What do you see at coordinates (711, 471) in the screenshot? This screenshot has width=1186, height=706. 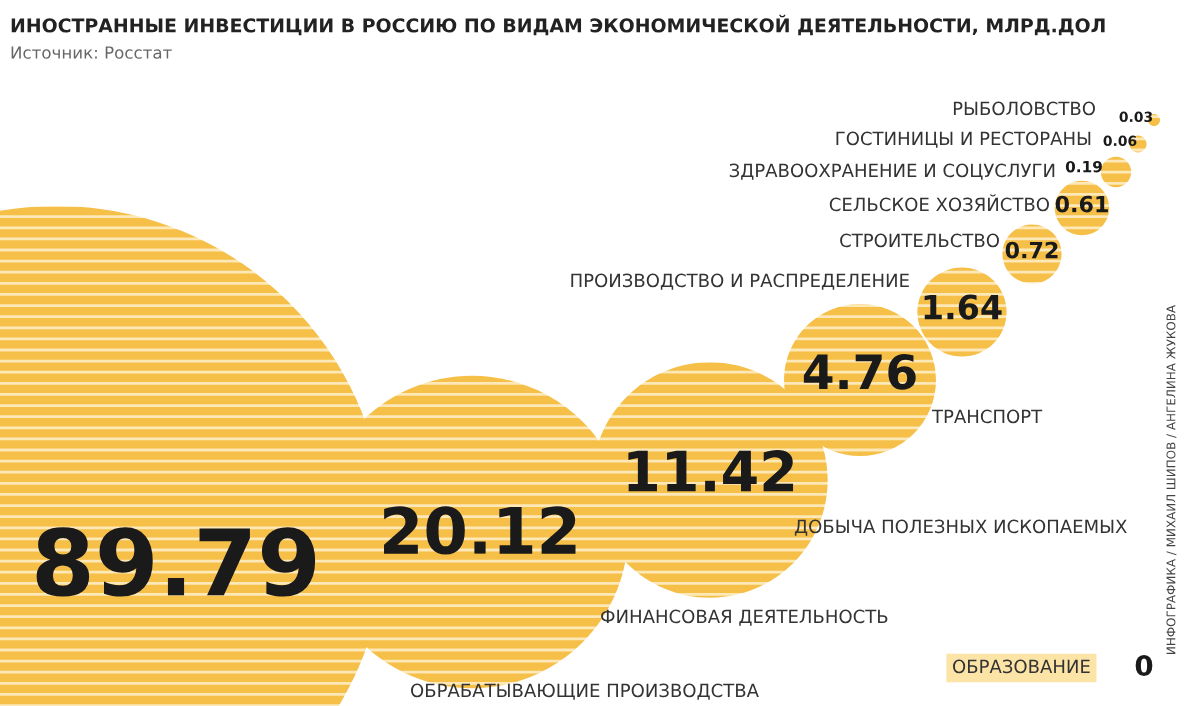 I see `data-label: 11.42` at bounding box center [711, 471].